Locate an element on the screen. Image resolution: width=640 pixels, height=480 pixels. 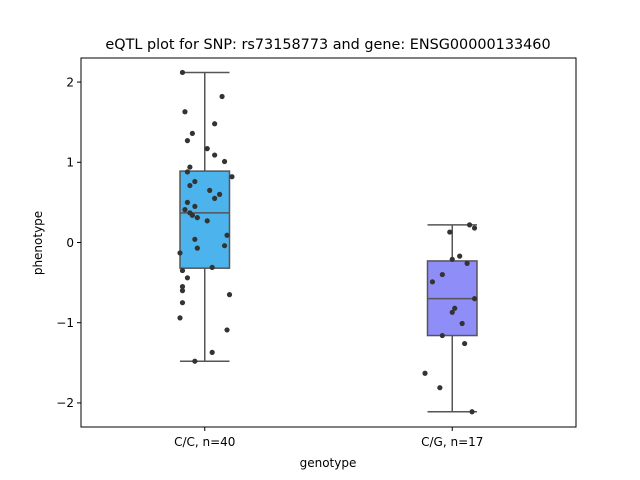
y-tick-label: 0 is located at coordinates (70, 243).